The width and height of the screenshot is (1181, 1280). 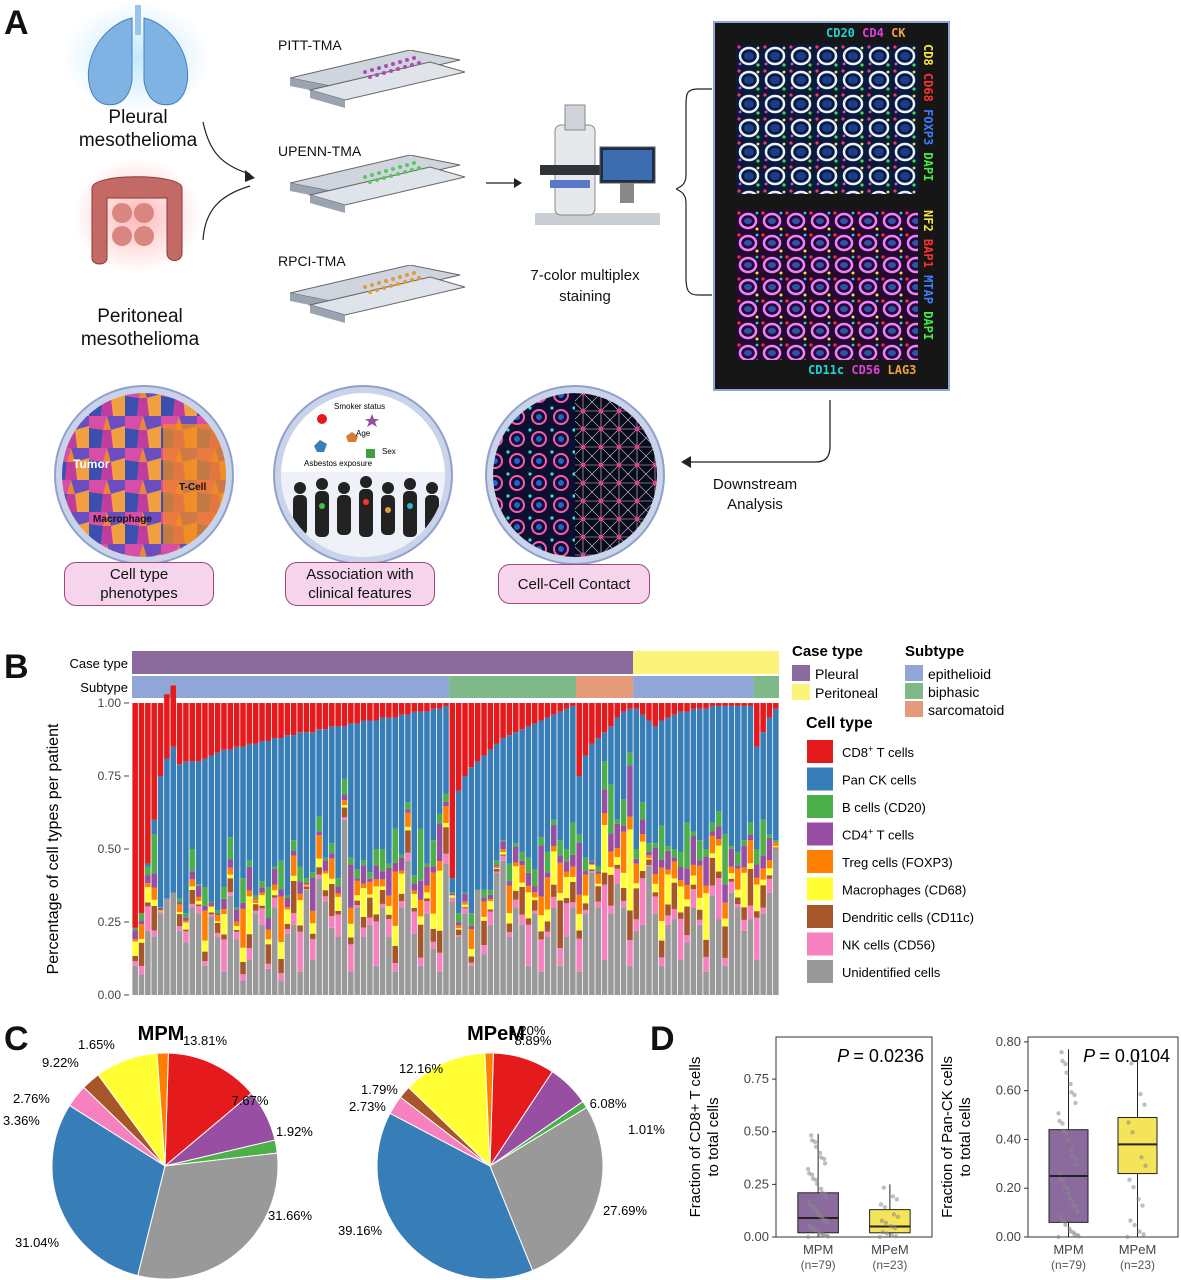 I want to click on y-axis-label: Percentage of cell types per patient, so click(x=53, y=848).